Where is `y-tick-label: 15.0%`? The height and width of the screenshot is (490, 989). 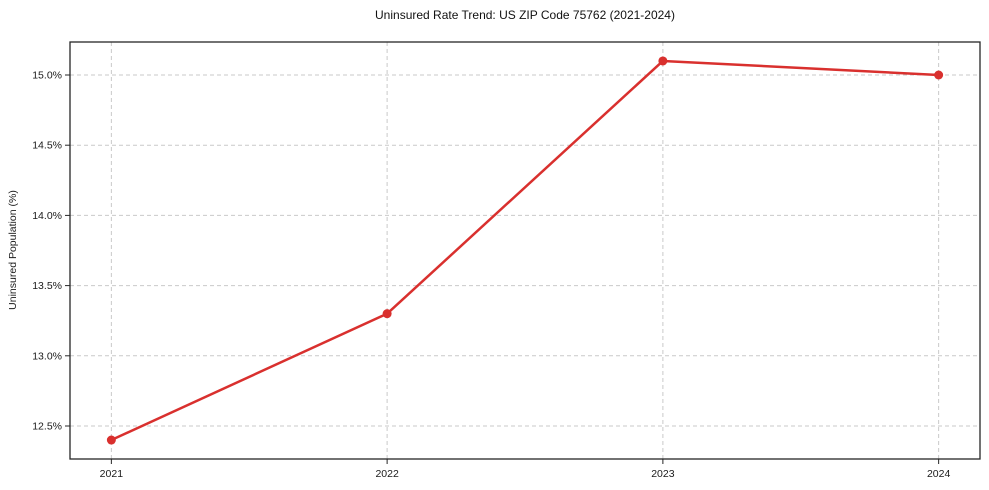
y-tick-label: 15.0% is located at coordinates (47, 75).